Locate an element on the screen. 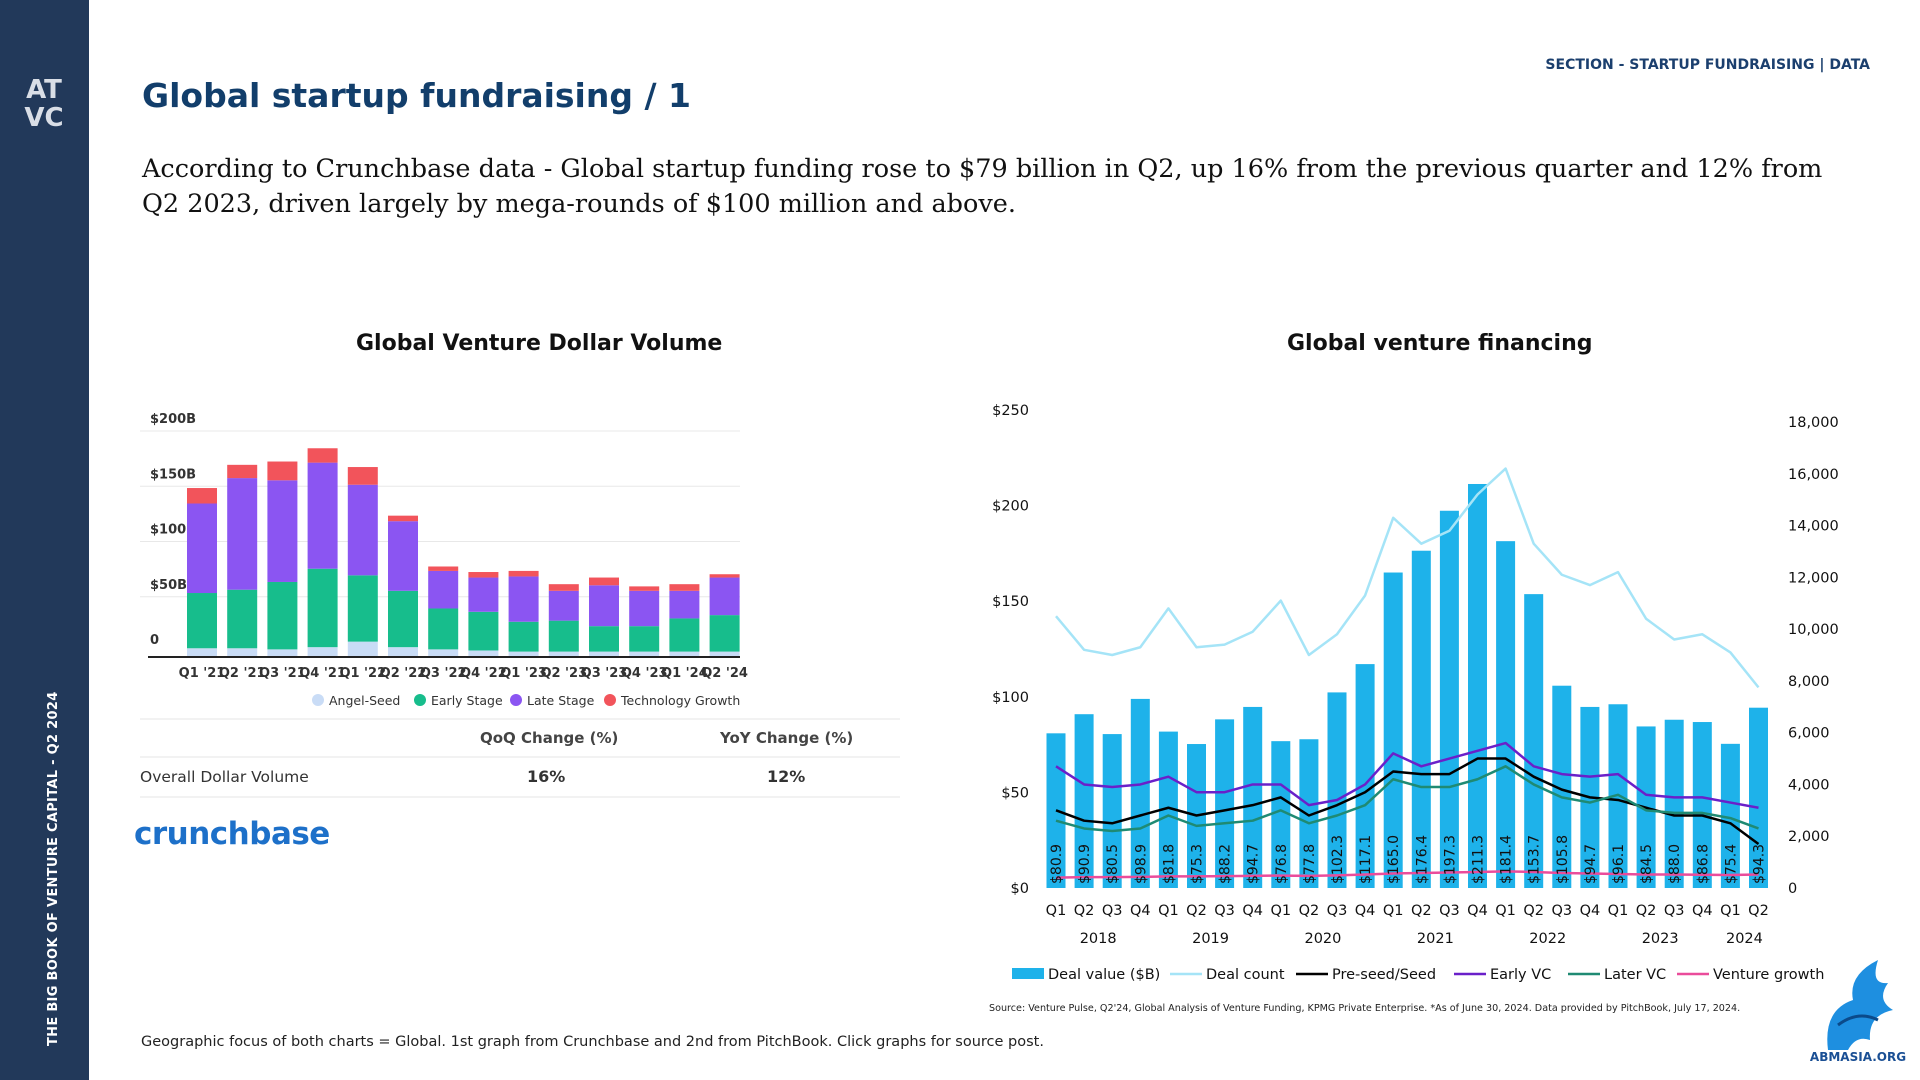 The width and height of the screenshot is (1920, 1080). table-header-yoy: YoY Change (%) is located at coordinates (786, 738).